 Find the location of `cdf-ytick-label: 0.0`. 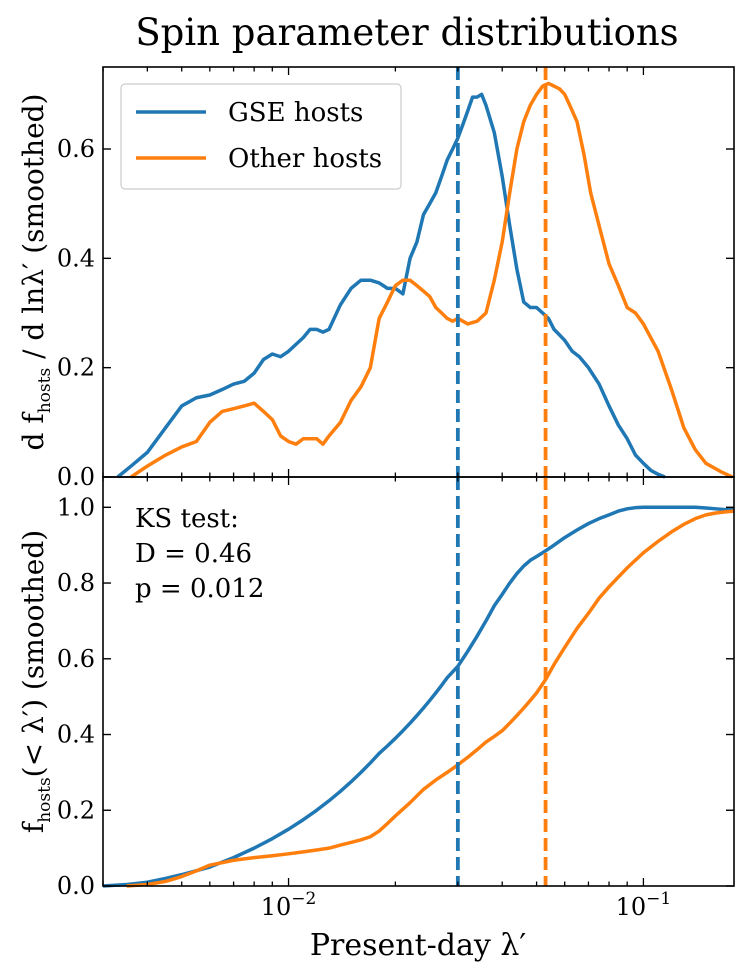

cdf-ytick-label: 0.0 is located at coordinates (76, 886).